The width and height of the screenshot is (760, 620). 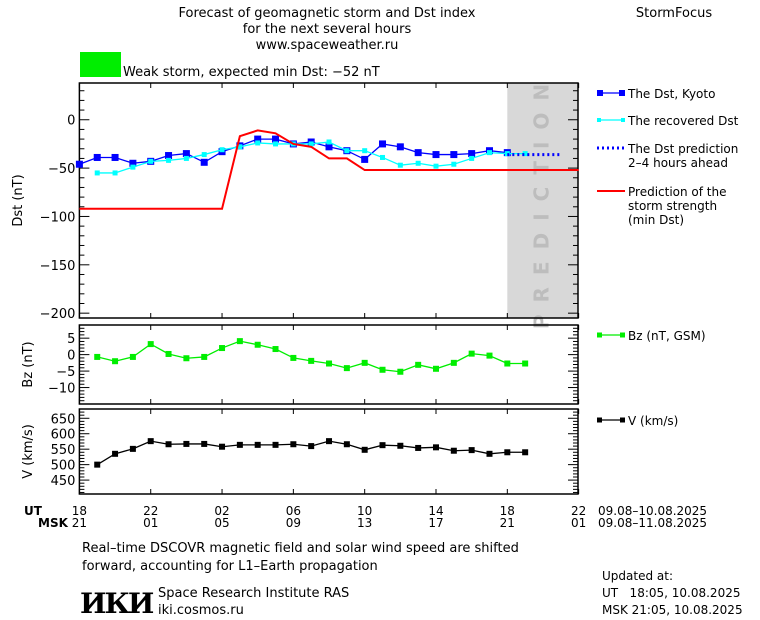 I want to click on y-tick-label: 0, so click(x=71, y=356).